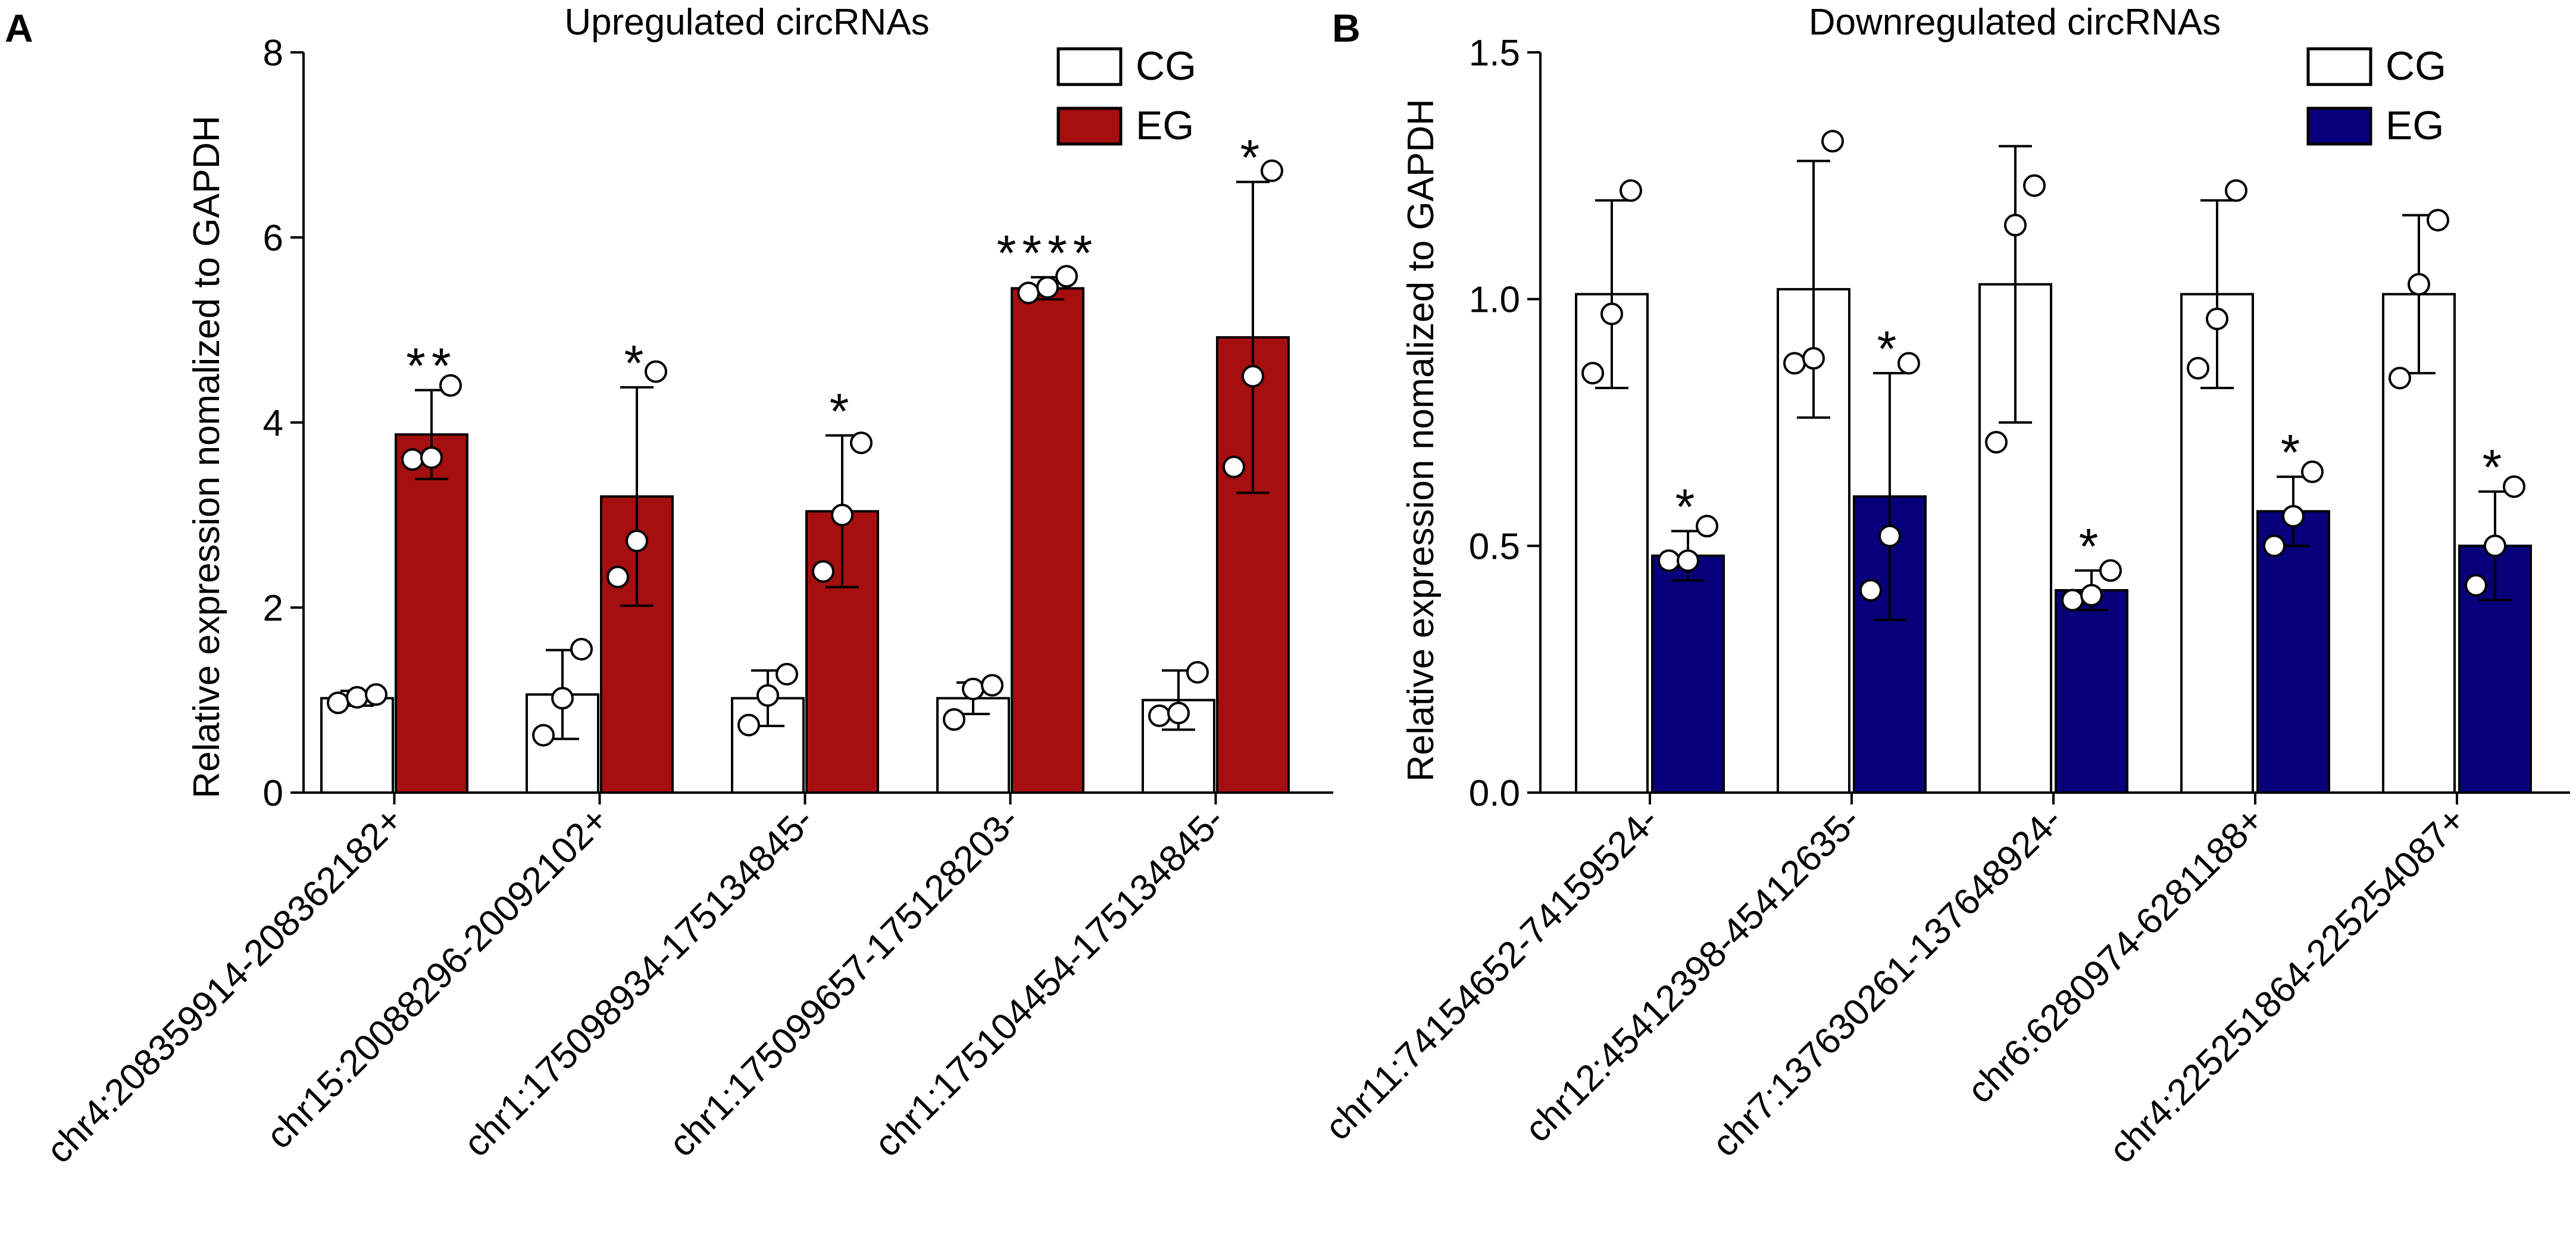  What do you see at coordinates (746, 22) in the screenshot?
I see `panel-a-title: Upregulated circRNAs` at bounding box center [746, 22].